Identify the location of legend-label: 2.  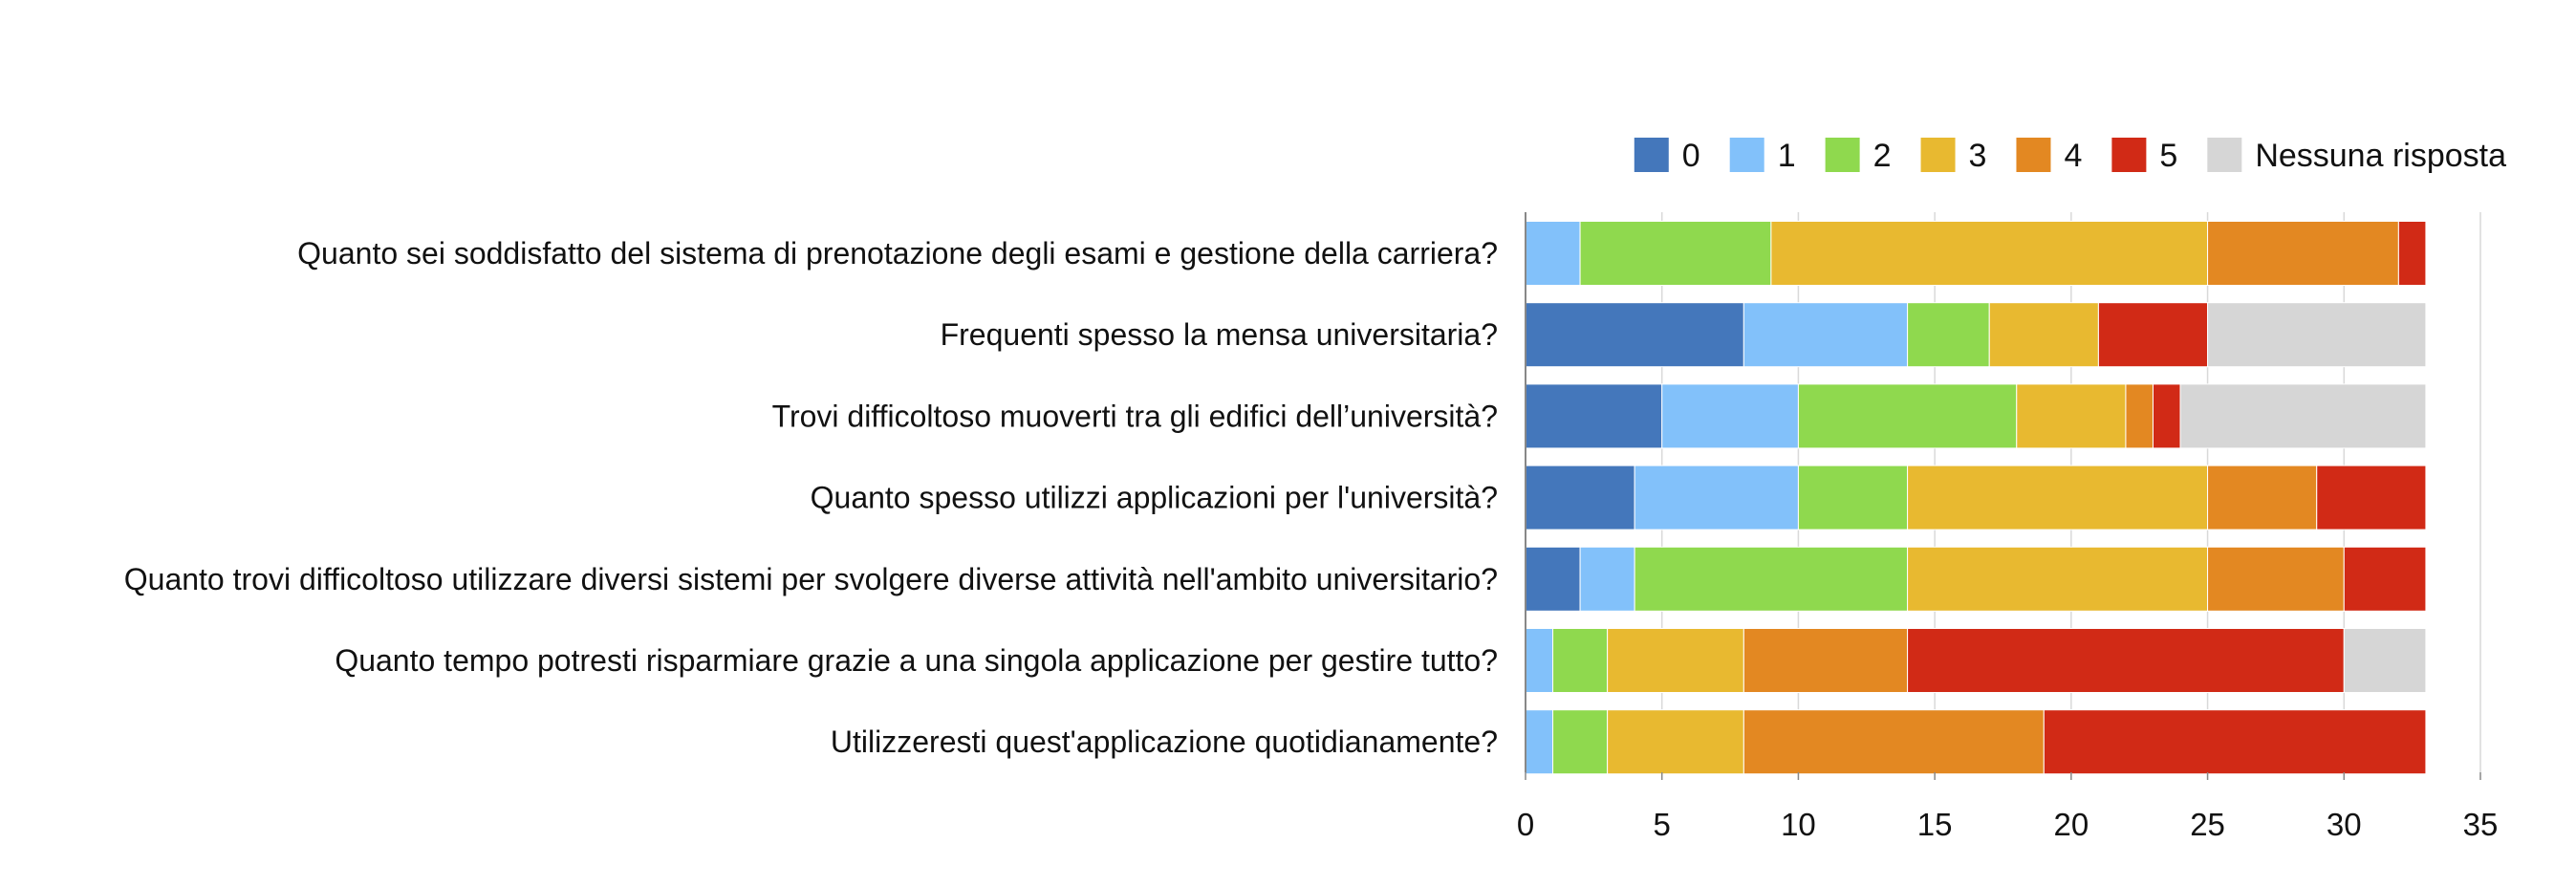
(1883, 156).